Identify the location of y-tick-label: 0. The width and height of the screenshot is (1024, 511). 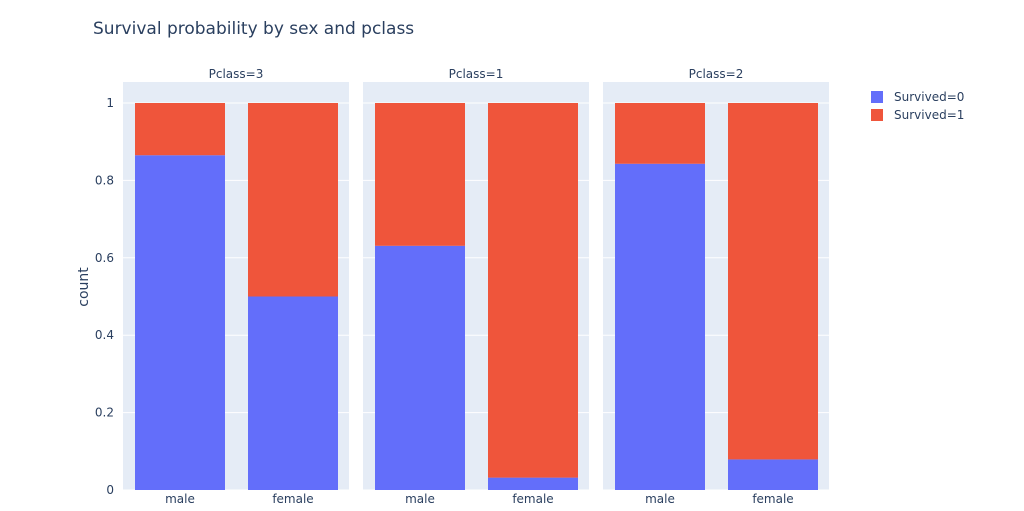
(110, 490).